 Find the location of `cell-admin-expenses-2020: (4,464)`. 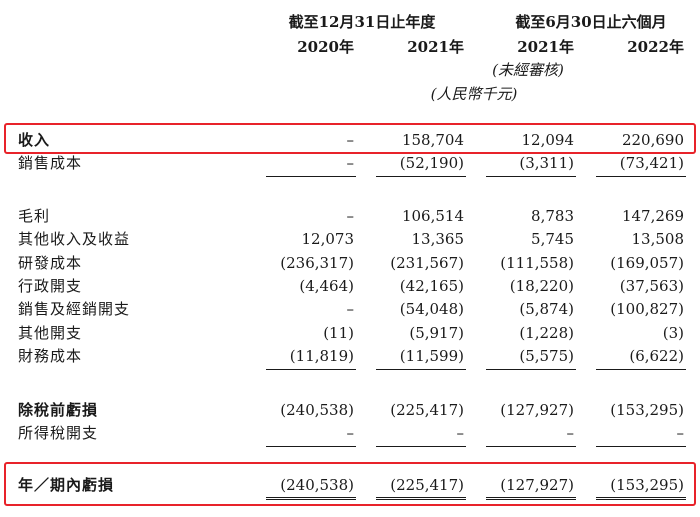

cell-admin-expenses-2020: (4,464) is located at coordinates (326, 286).